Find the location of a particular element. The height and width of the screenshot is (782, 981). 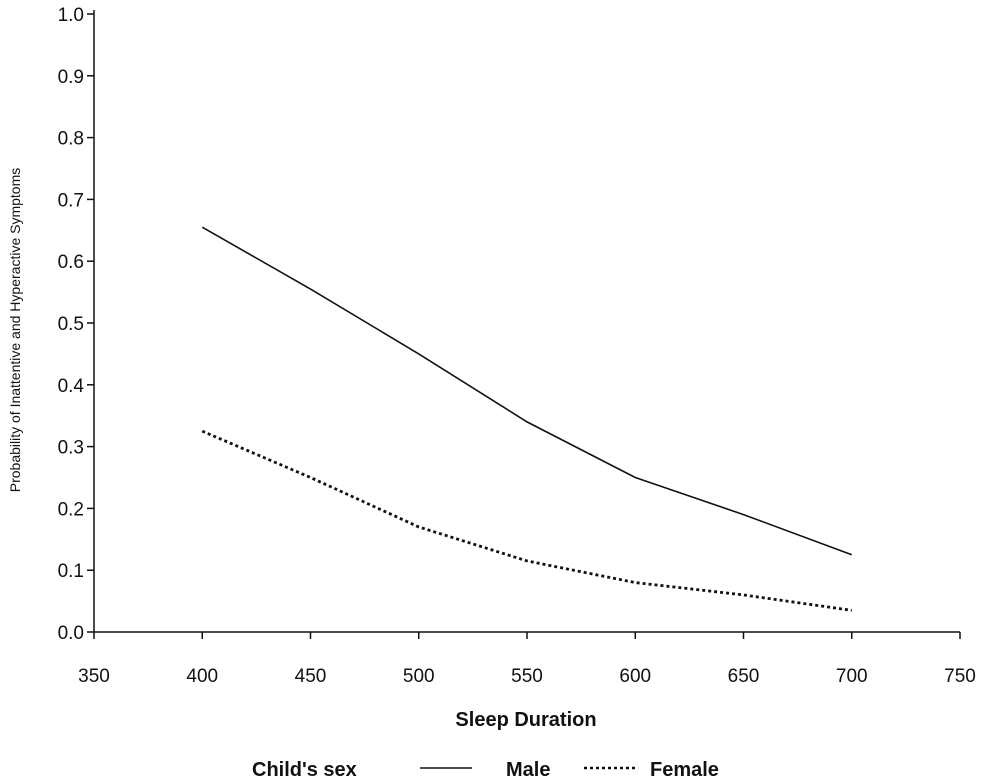

x-tick-label: 750 is located at coordinates (960, 676).